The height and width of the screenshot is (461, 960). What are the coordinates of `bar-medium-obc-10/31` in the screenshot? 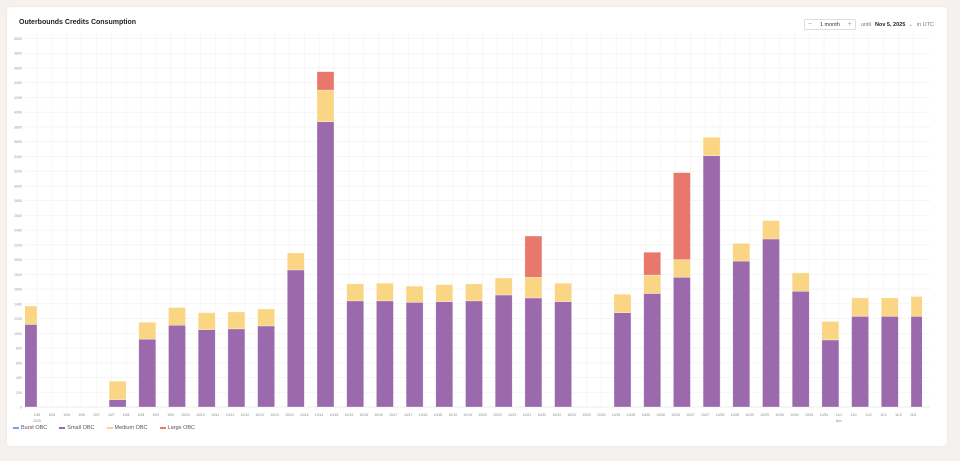 It's located at (800, 282).